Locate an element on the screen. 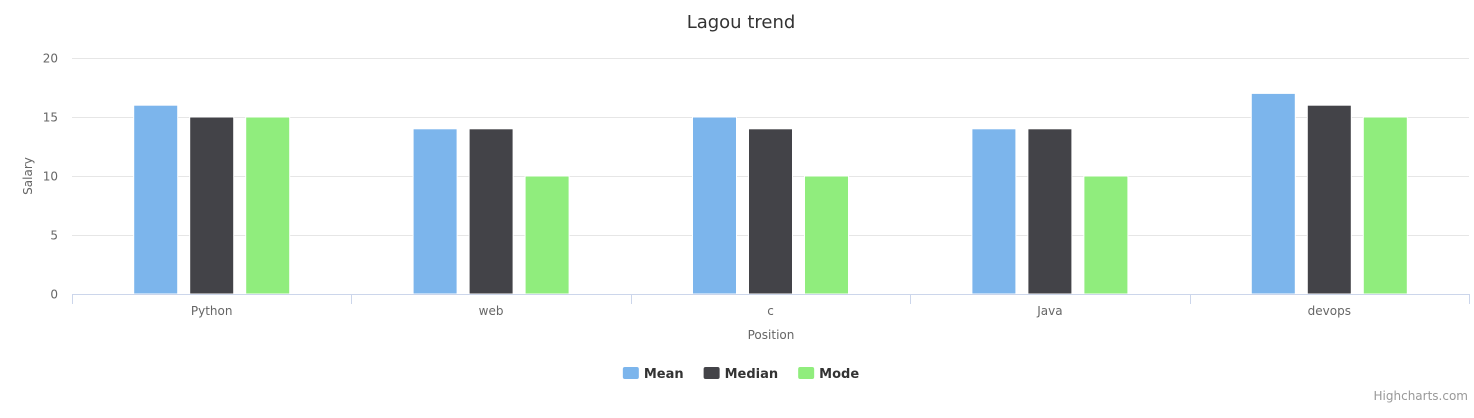 This screenshot has height=418, width=1474. y-axis-title: Salary is located at coordinates (28, 176).